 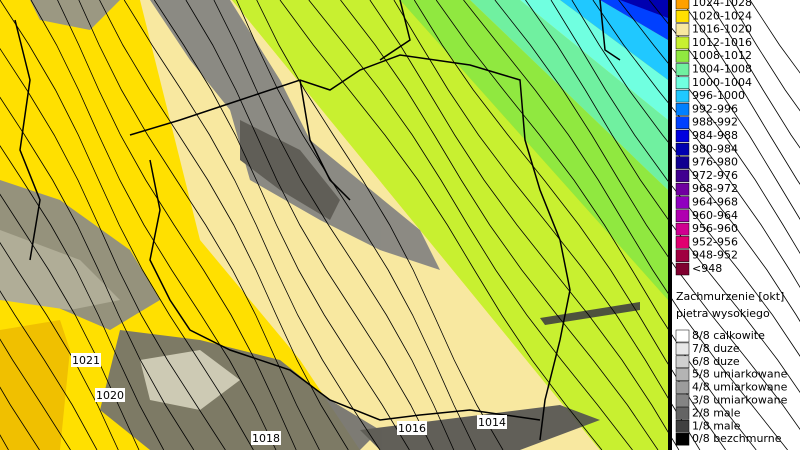 I want to click on legend-label: 964-968, so click(x=715, y=202).